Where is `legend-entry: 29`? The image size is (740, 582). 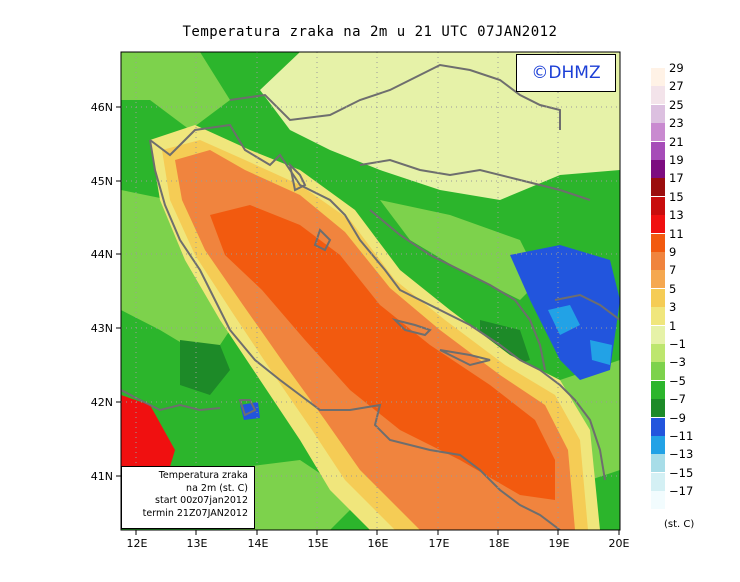
legend-entry: 29 is located at coordinates (681, 73).